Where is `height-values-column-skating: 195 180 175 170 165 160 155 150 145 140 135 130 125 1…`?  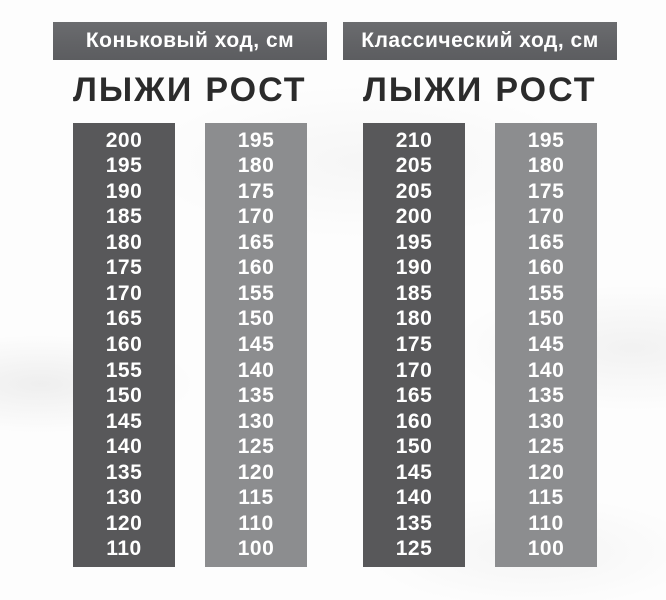 height-values-column-skating: 195 180 175 170 165 160 155 150 145 140 135 130 125 1… is located at coordinates (256, 345).